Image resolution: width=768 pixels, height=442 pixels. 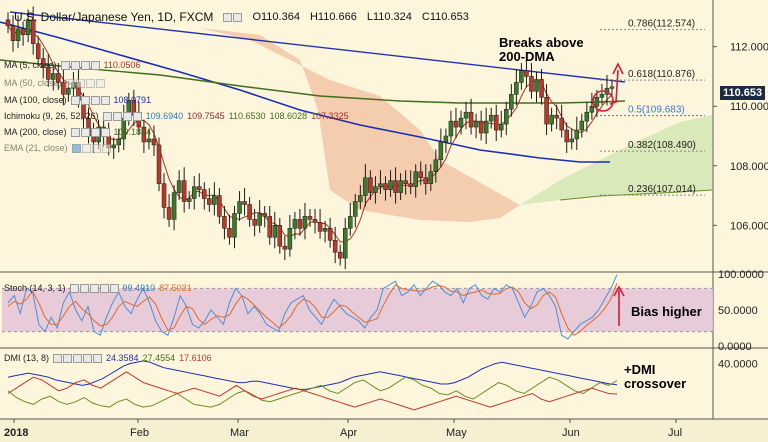 I want to click on breakout-arrow, so click(x=614, y=87).